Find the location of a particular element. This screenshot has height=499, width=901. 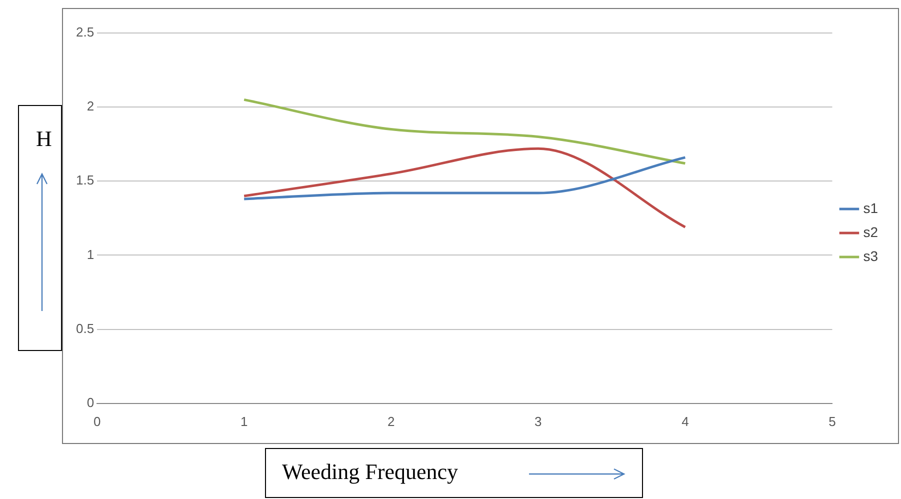

y-tick-label: 0.5 is located at coordinates (85, 328).